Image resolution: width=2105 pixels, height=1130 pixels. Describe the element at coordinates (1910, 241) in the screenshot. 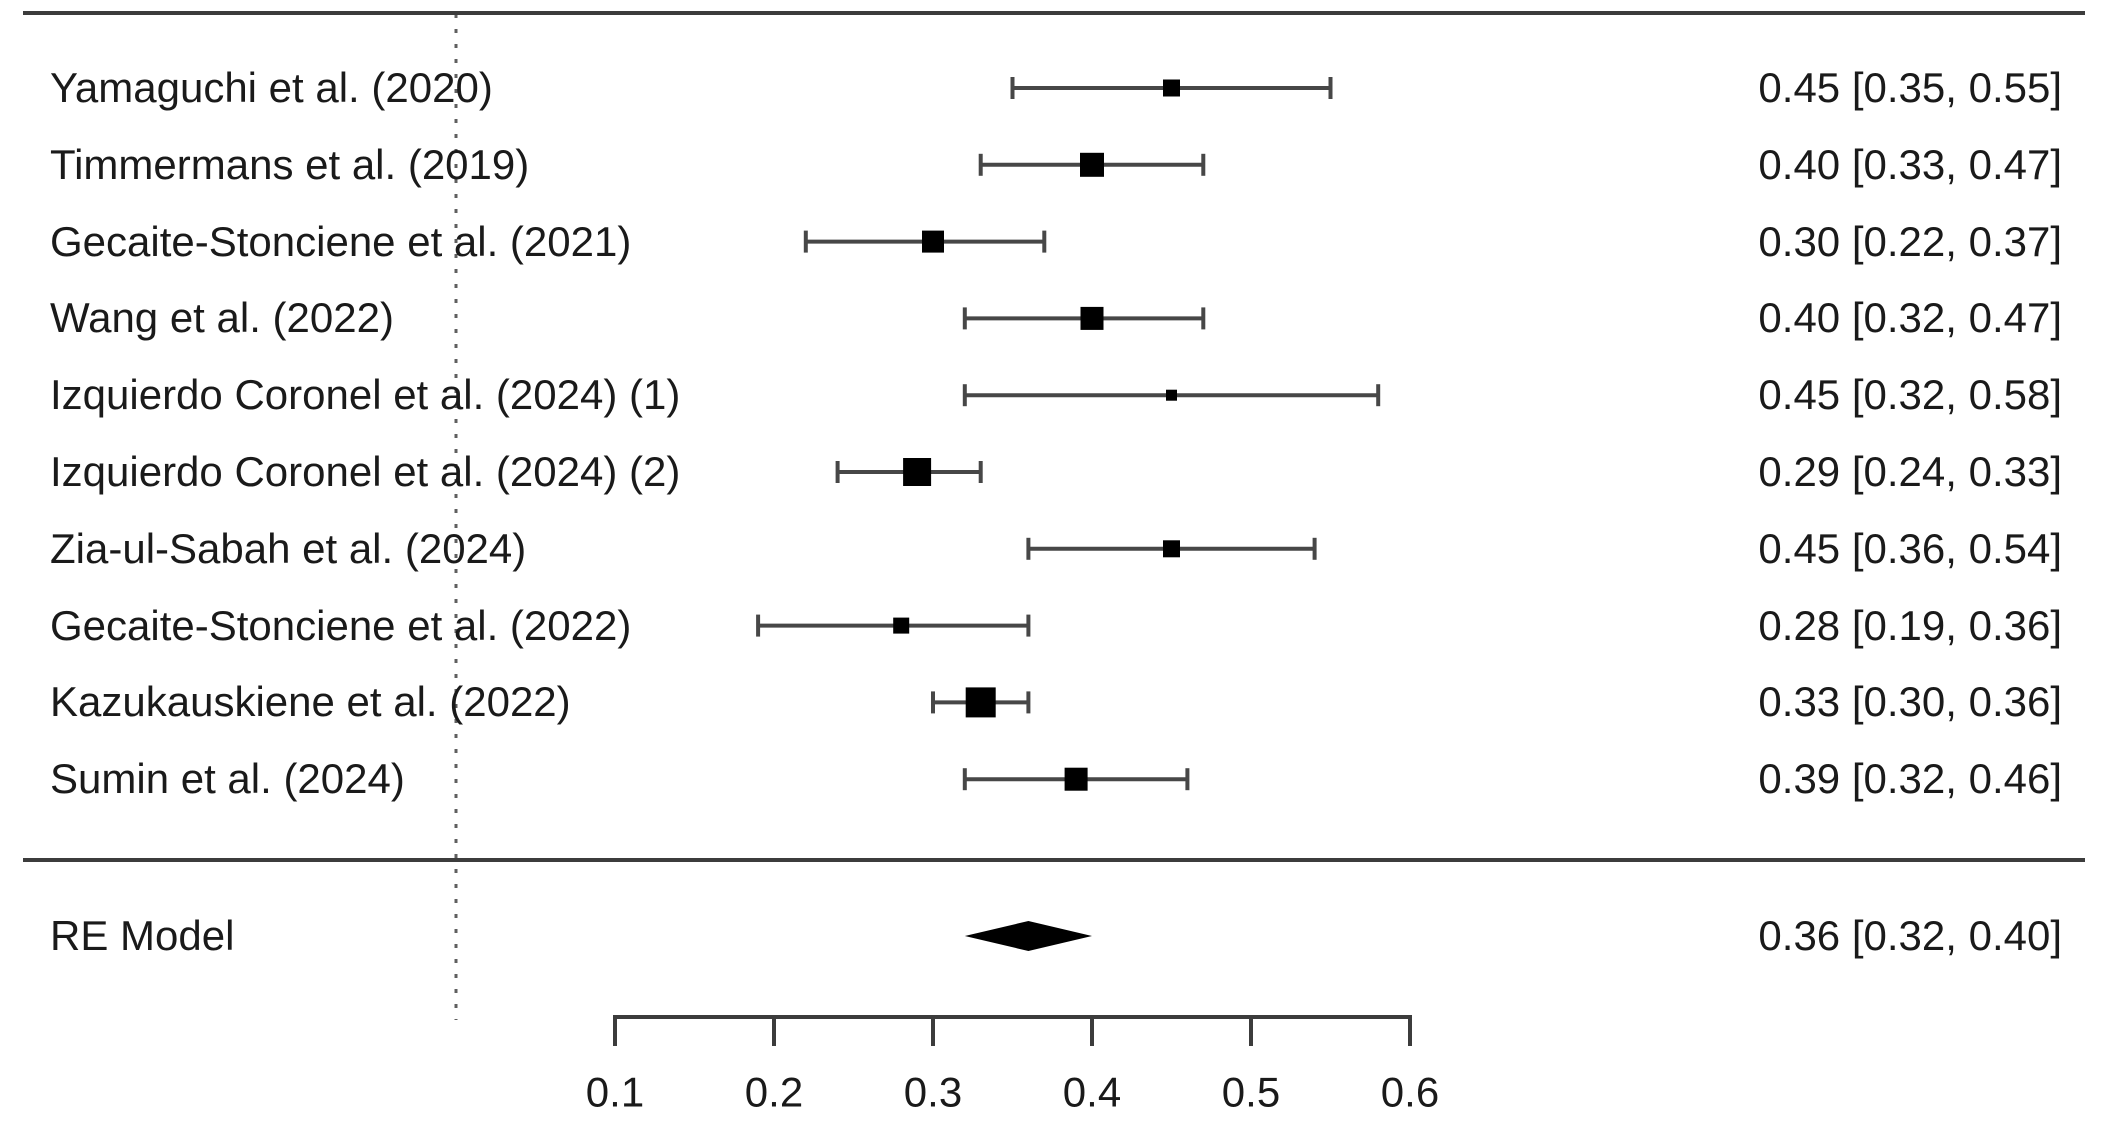

I see `study-annotation: 0.30 [0.22, 0.37]` at that location.